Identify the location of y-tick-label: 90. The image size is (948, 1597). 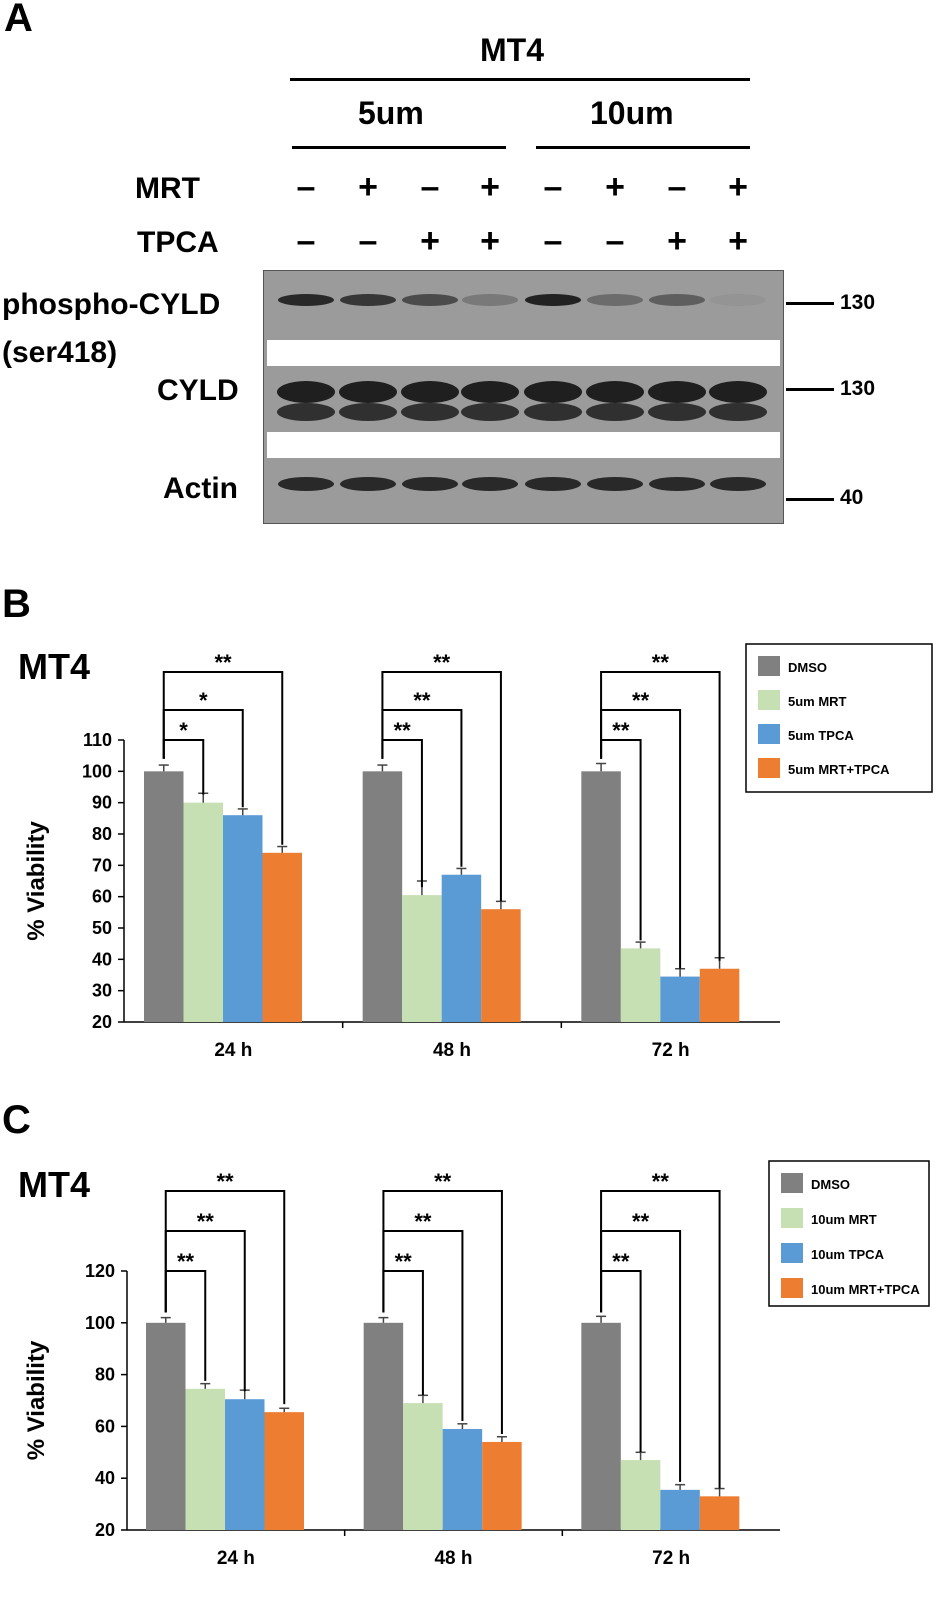
(102, 803).